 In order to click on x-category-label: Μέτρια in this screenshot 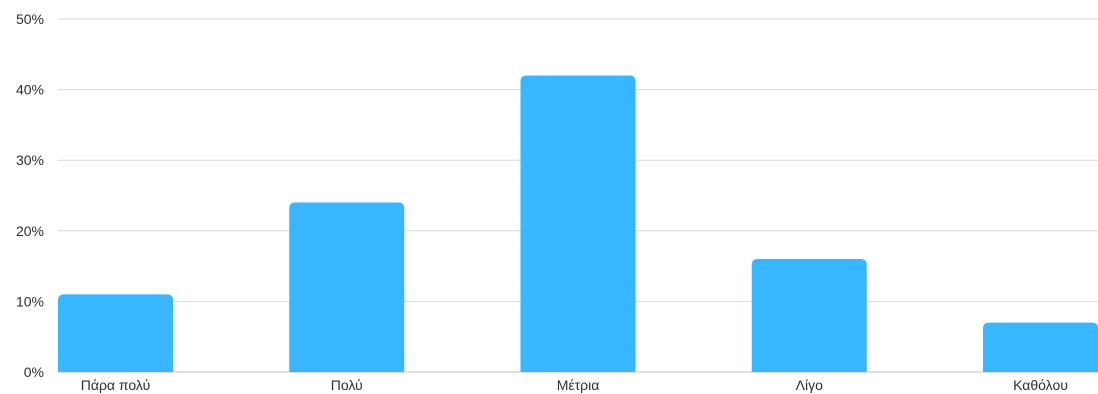, I will do `click(578, 385)`.